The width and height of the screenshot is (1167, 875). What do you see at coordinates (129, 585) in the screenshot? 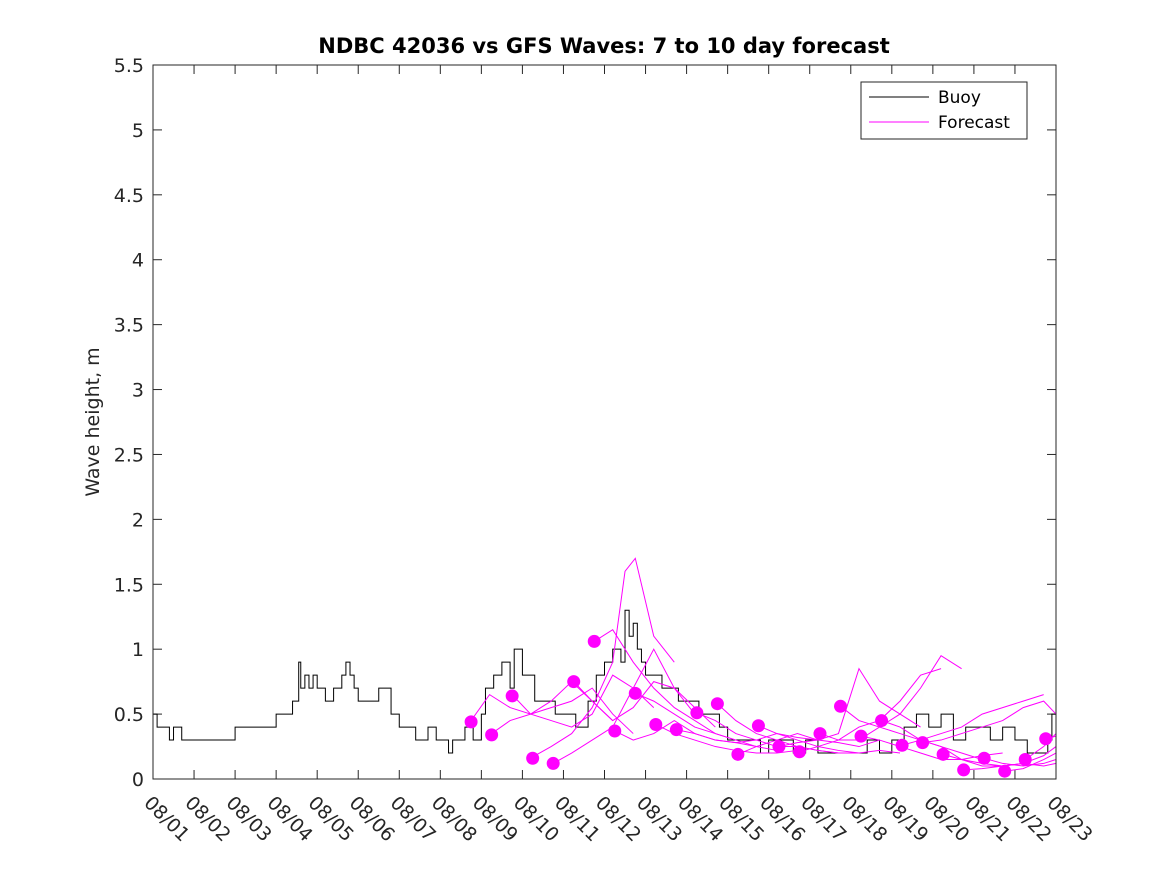
I see `y-tick-label: 1.5` at bounding box center [129, 585].